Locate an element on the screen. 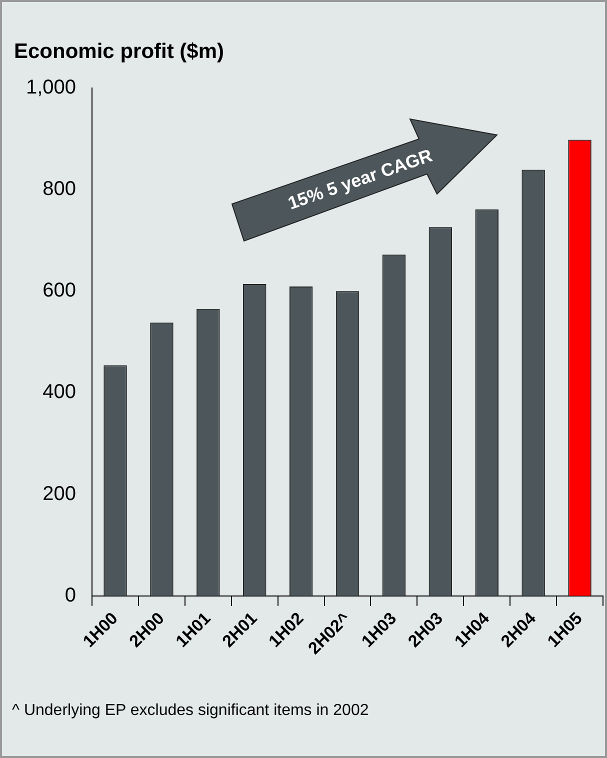 Image resolution: width=607 pixels, height=758 pixels. y-tick-label: 400 is located at coordinates (59, 392).